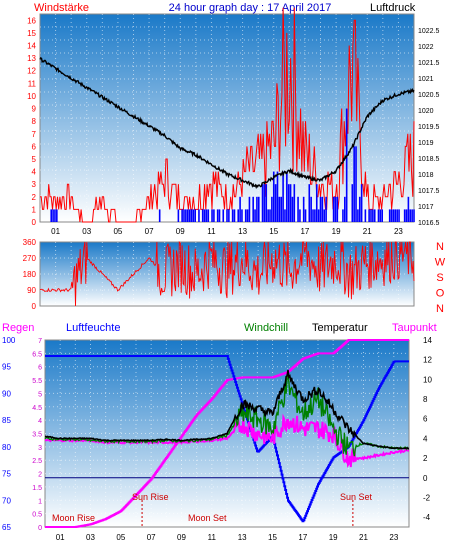  Describe the element at coordinates (40, 368) in the screenshot. I see `rain-tick-label: 6` at that location.